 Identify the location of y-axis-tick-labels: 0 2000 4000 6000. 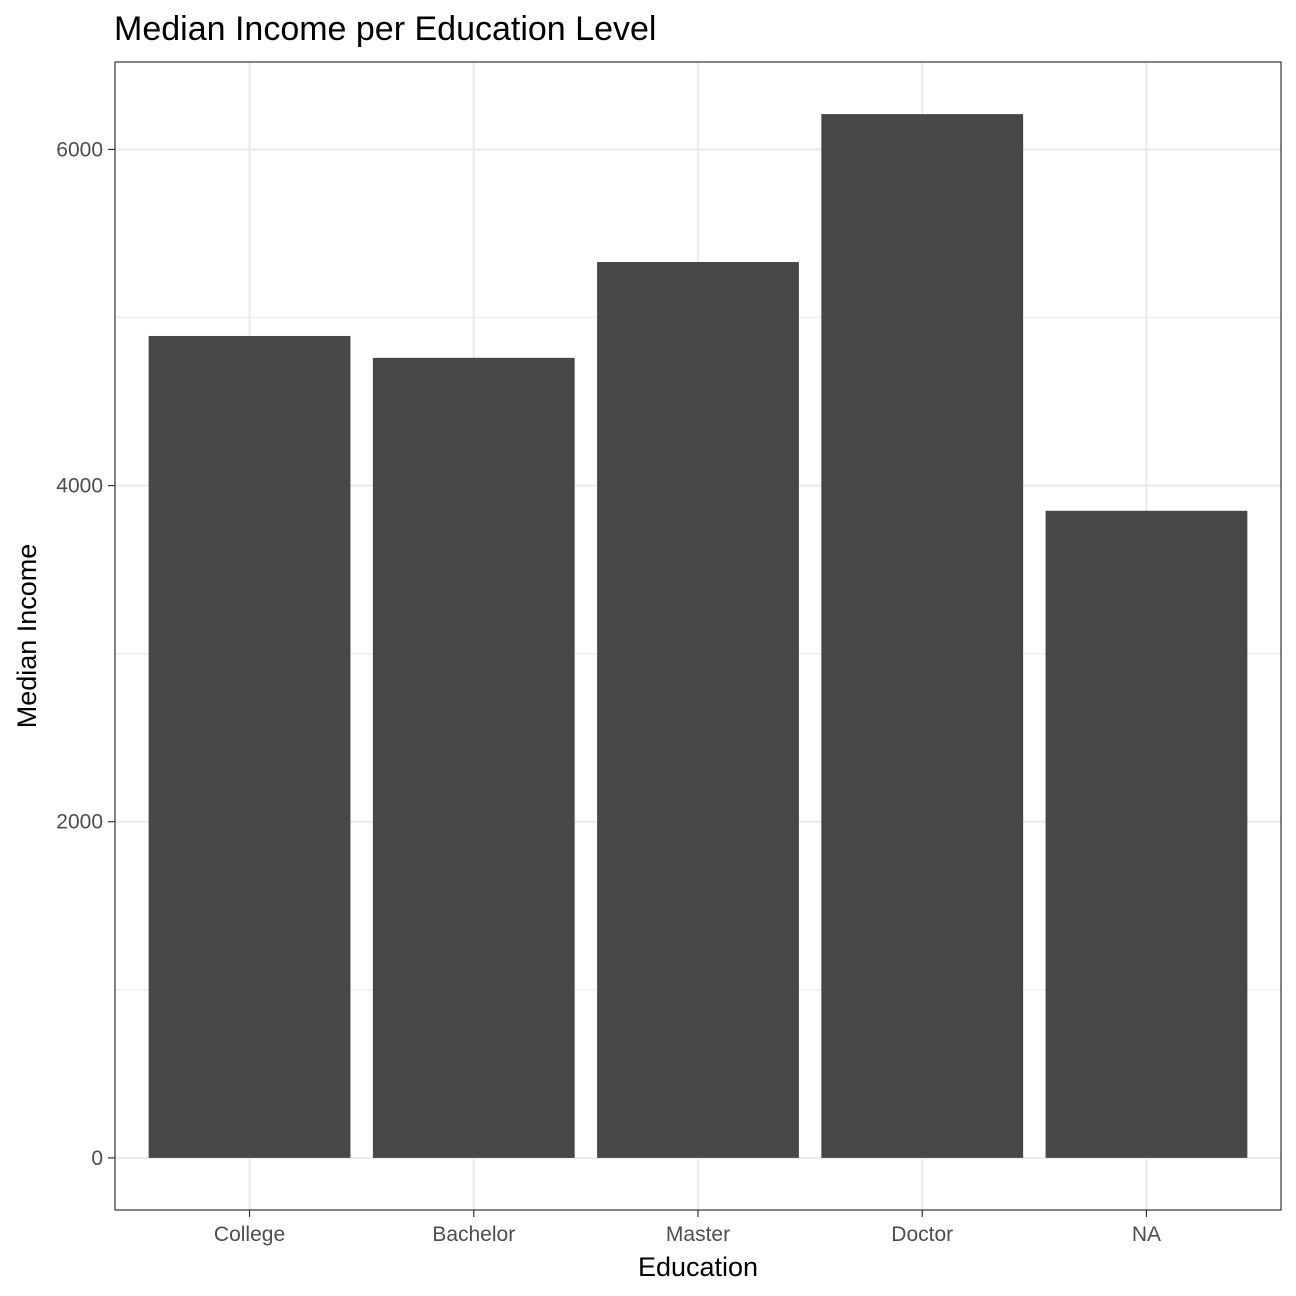
(79, 653).